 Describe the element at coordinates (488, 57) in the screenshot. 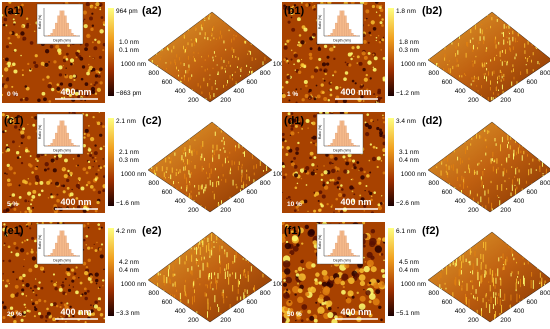

I see `surface-3d` at that location.